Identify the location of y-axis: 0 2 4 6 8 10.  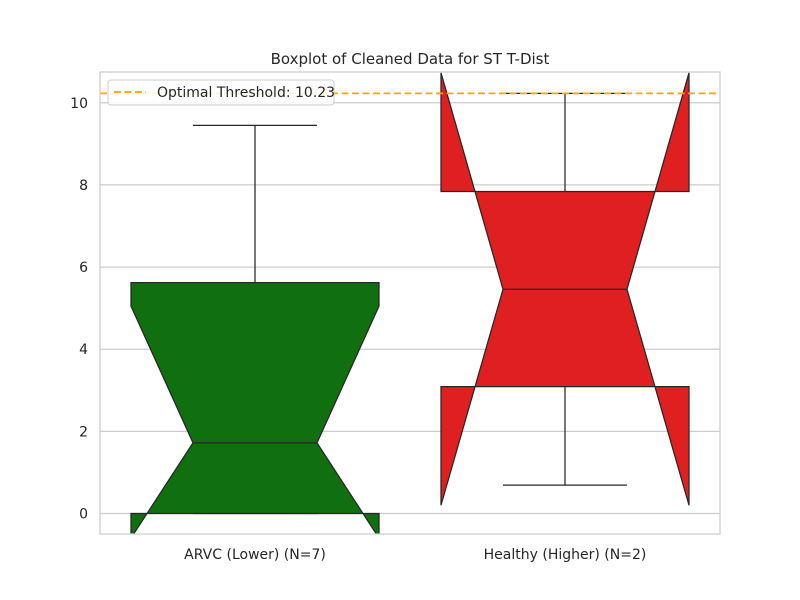
(79, 309).